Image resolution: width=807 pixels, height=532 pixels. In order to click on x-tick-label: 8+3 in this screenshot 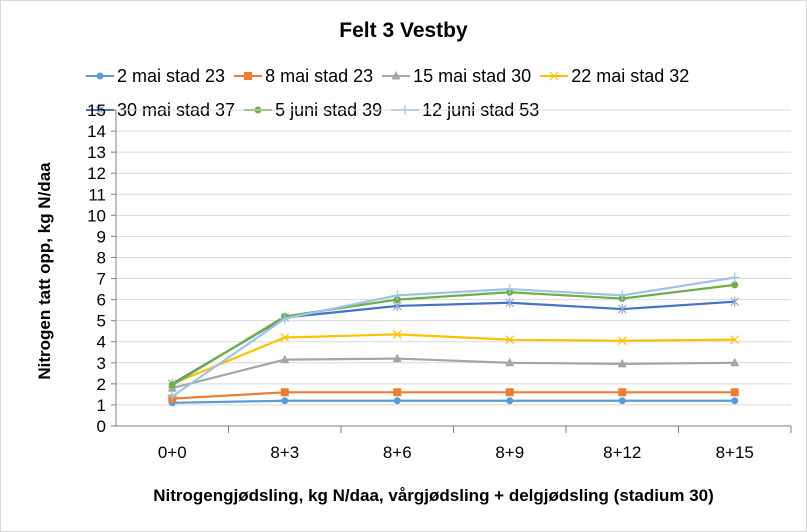, I will do `click(284, 452)`.